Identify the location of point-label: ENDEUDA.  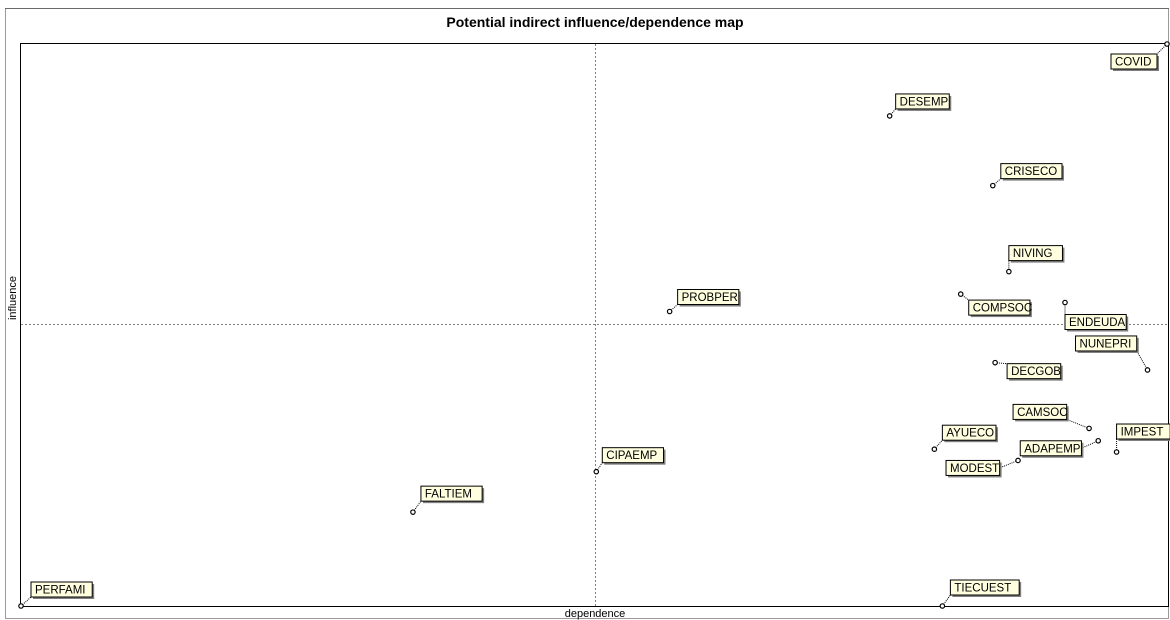
(1097, 323).